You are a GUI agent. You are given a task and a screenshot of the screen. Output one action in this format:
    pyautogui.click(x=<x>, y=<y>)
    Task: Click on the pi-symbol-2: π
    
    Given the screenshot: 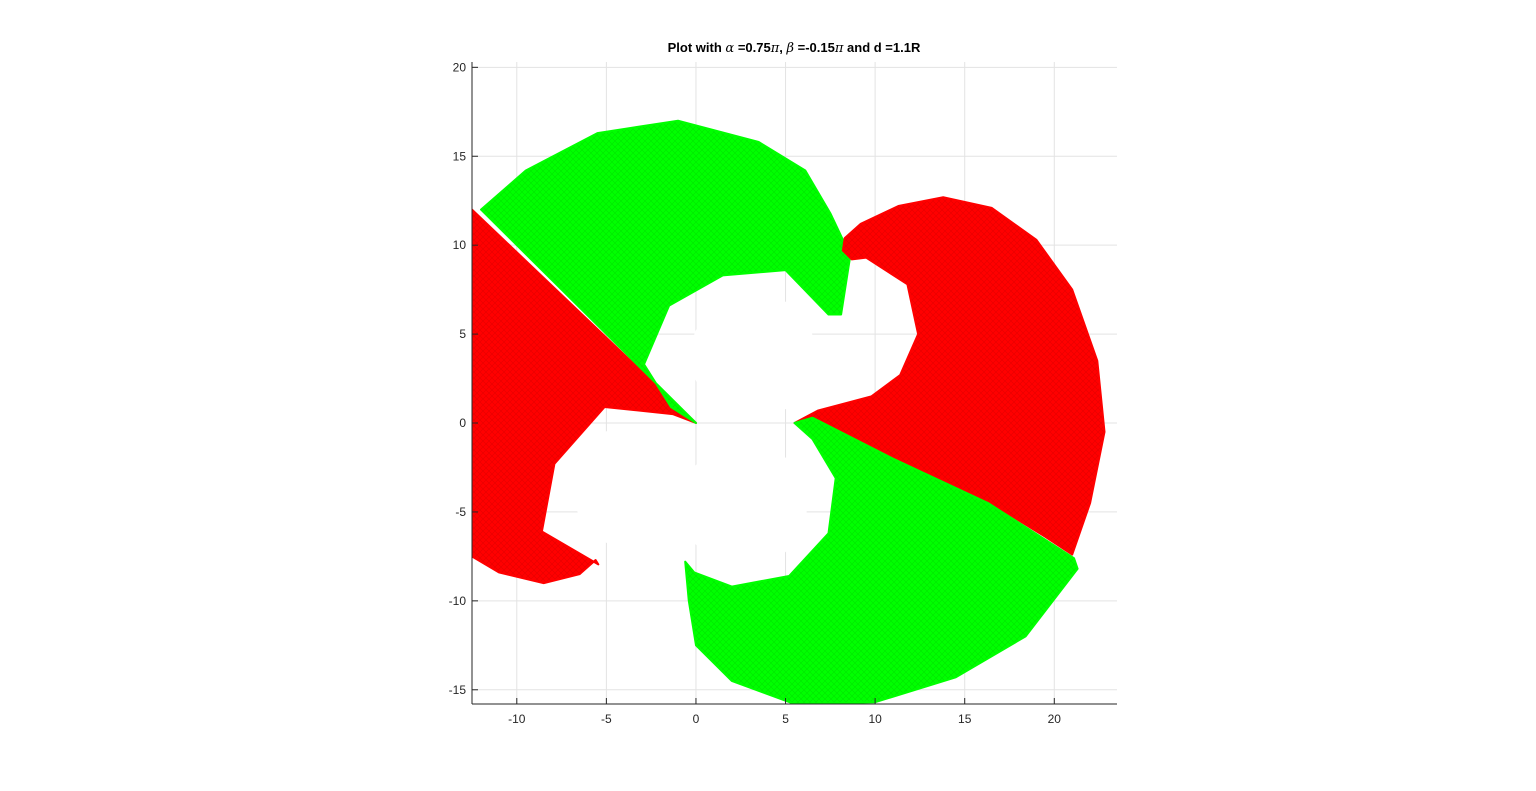 What is the action you would take?
    pyautogui.click(x=839, y=48)
    